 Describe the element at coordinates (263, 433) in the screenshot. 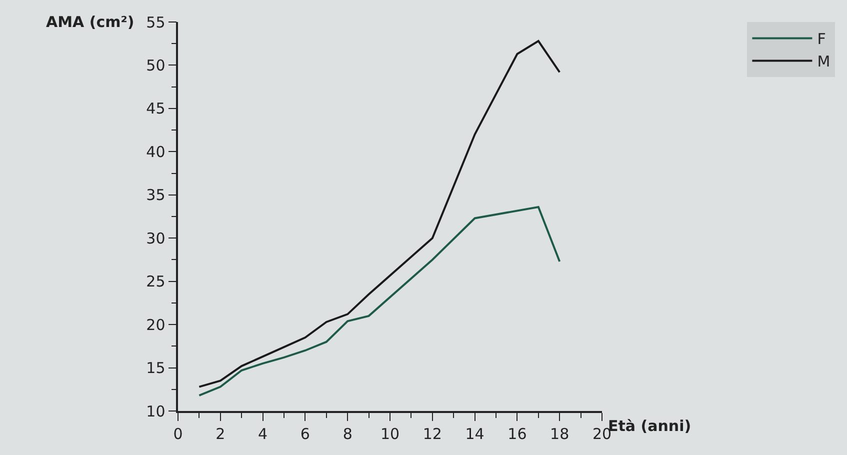

I see `x-tick-label: 4` at that location.